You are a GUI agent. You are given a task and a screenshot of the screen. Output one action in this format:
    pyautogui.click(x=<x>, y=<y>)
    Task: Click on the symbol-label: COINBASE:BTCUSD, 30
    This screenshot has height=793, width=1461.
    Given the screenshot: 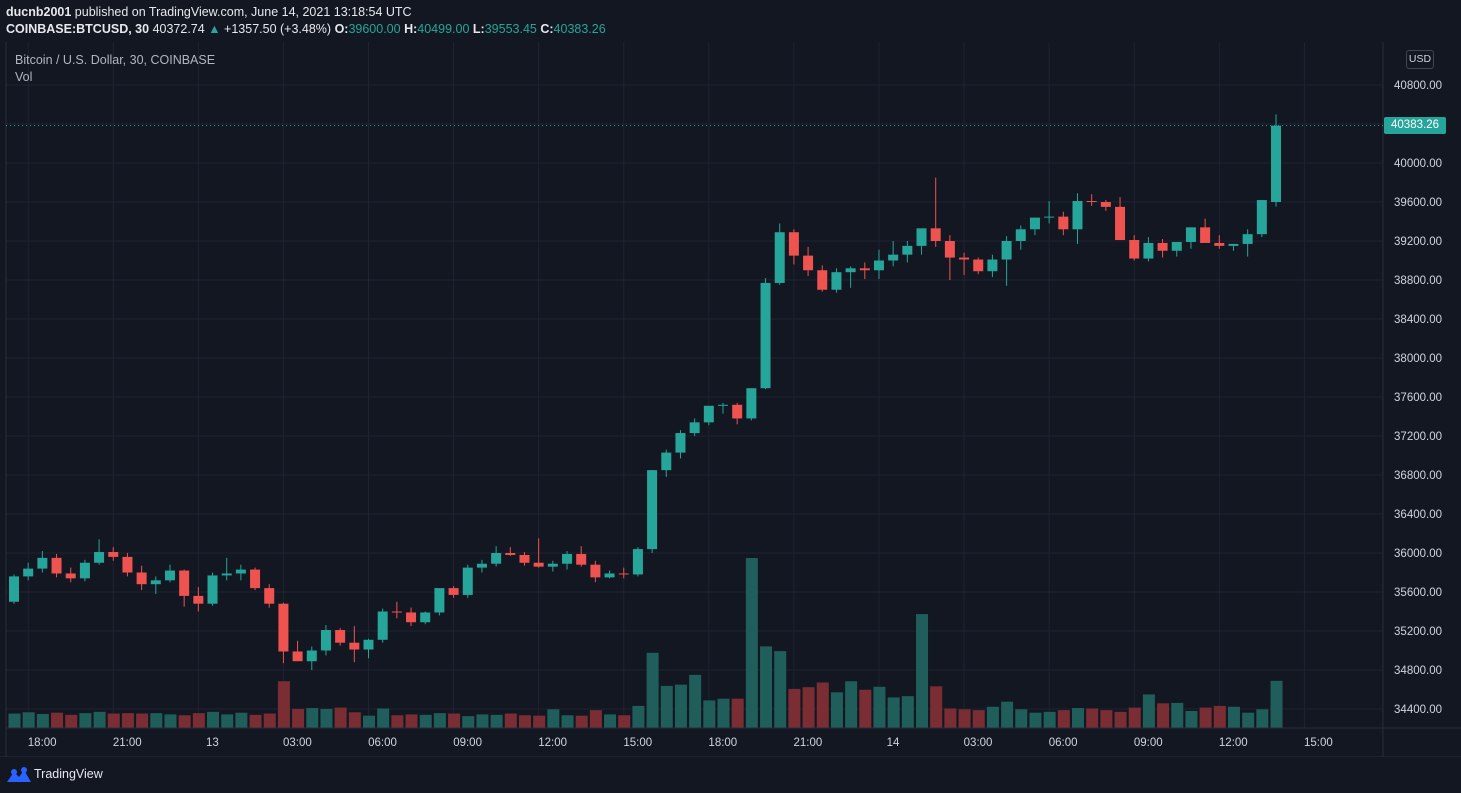 What is the action you would take?
    pyautogui.click(x=78, y=29)
    